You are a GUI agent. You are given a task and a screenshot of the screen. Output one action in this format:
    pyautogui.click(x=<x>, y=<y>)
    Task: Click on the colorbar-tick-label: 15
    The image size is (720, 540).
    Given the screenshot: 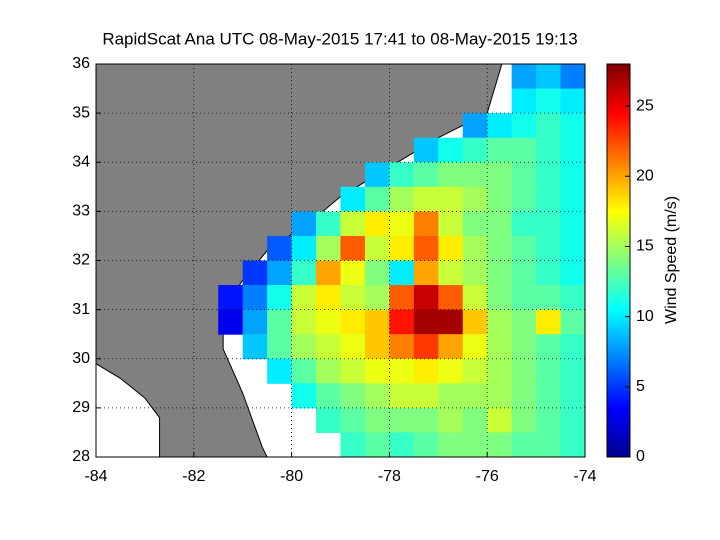 What is the action you would take?
    pyautogui.click(x=645, y=246)
    